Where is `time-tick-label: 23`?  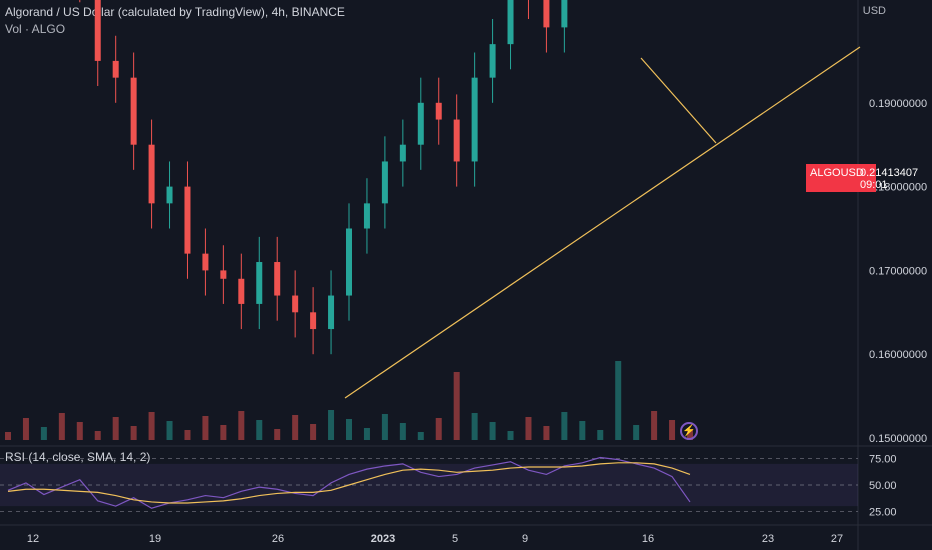
time-tick-label: 23 is located at coordinates (768, 539).